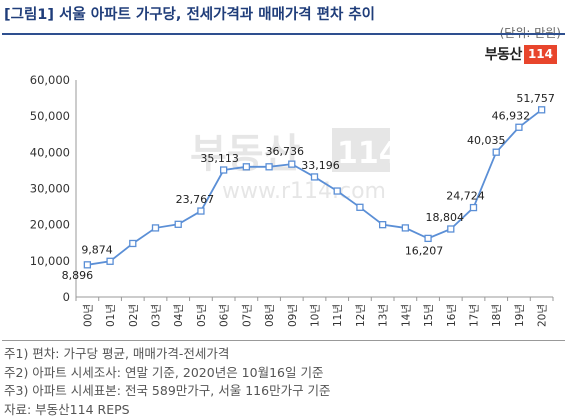  What do you see at coordinates (384, 315) in the screenshot?
I see `x-tick-label: 13년` at bounding box center [384, 315].